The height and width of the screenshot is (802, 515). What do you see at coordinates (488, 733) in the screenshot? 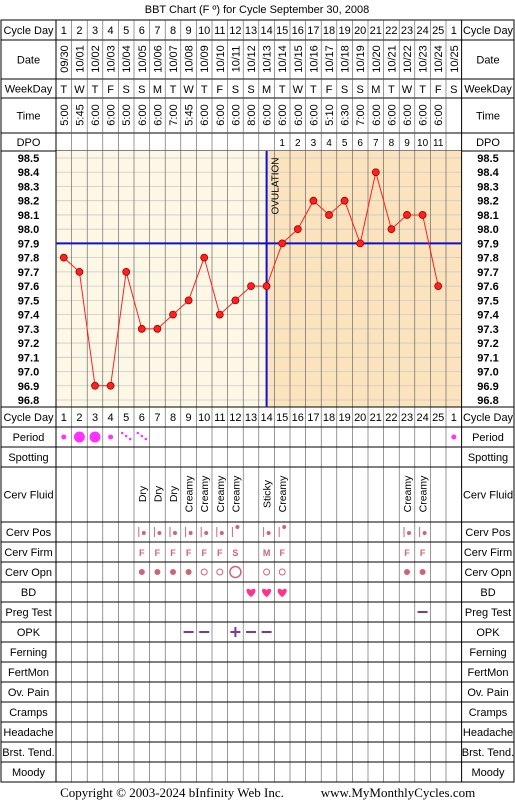
I see `row-label-right: Headache` at bounding box center [488, 733].